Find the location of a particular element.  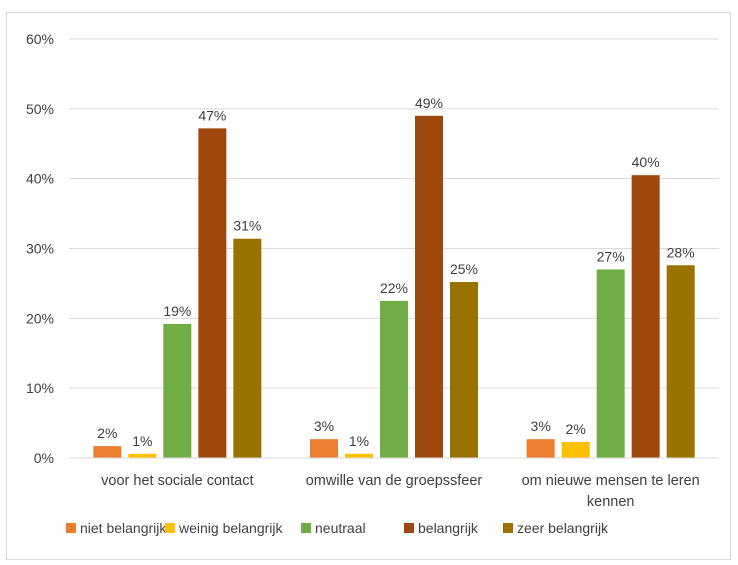

y-tick-label: 0% is located at coordinates (44, 458).